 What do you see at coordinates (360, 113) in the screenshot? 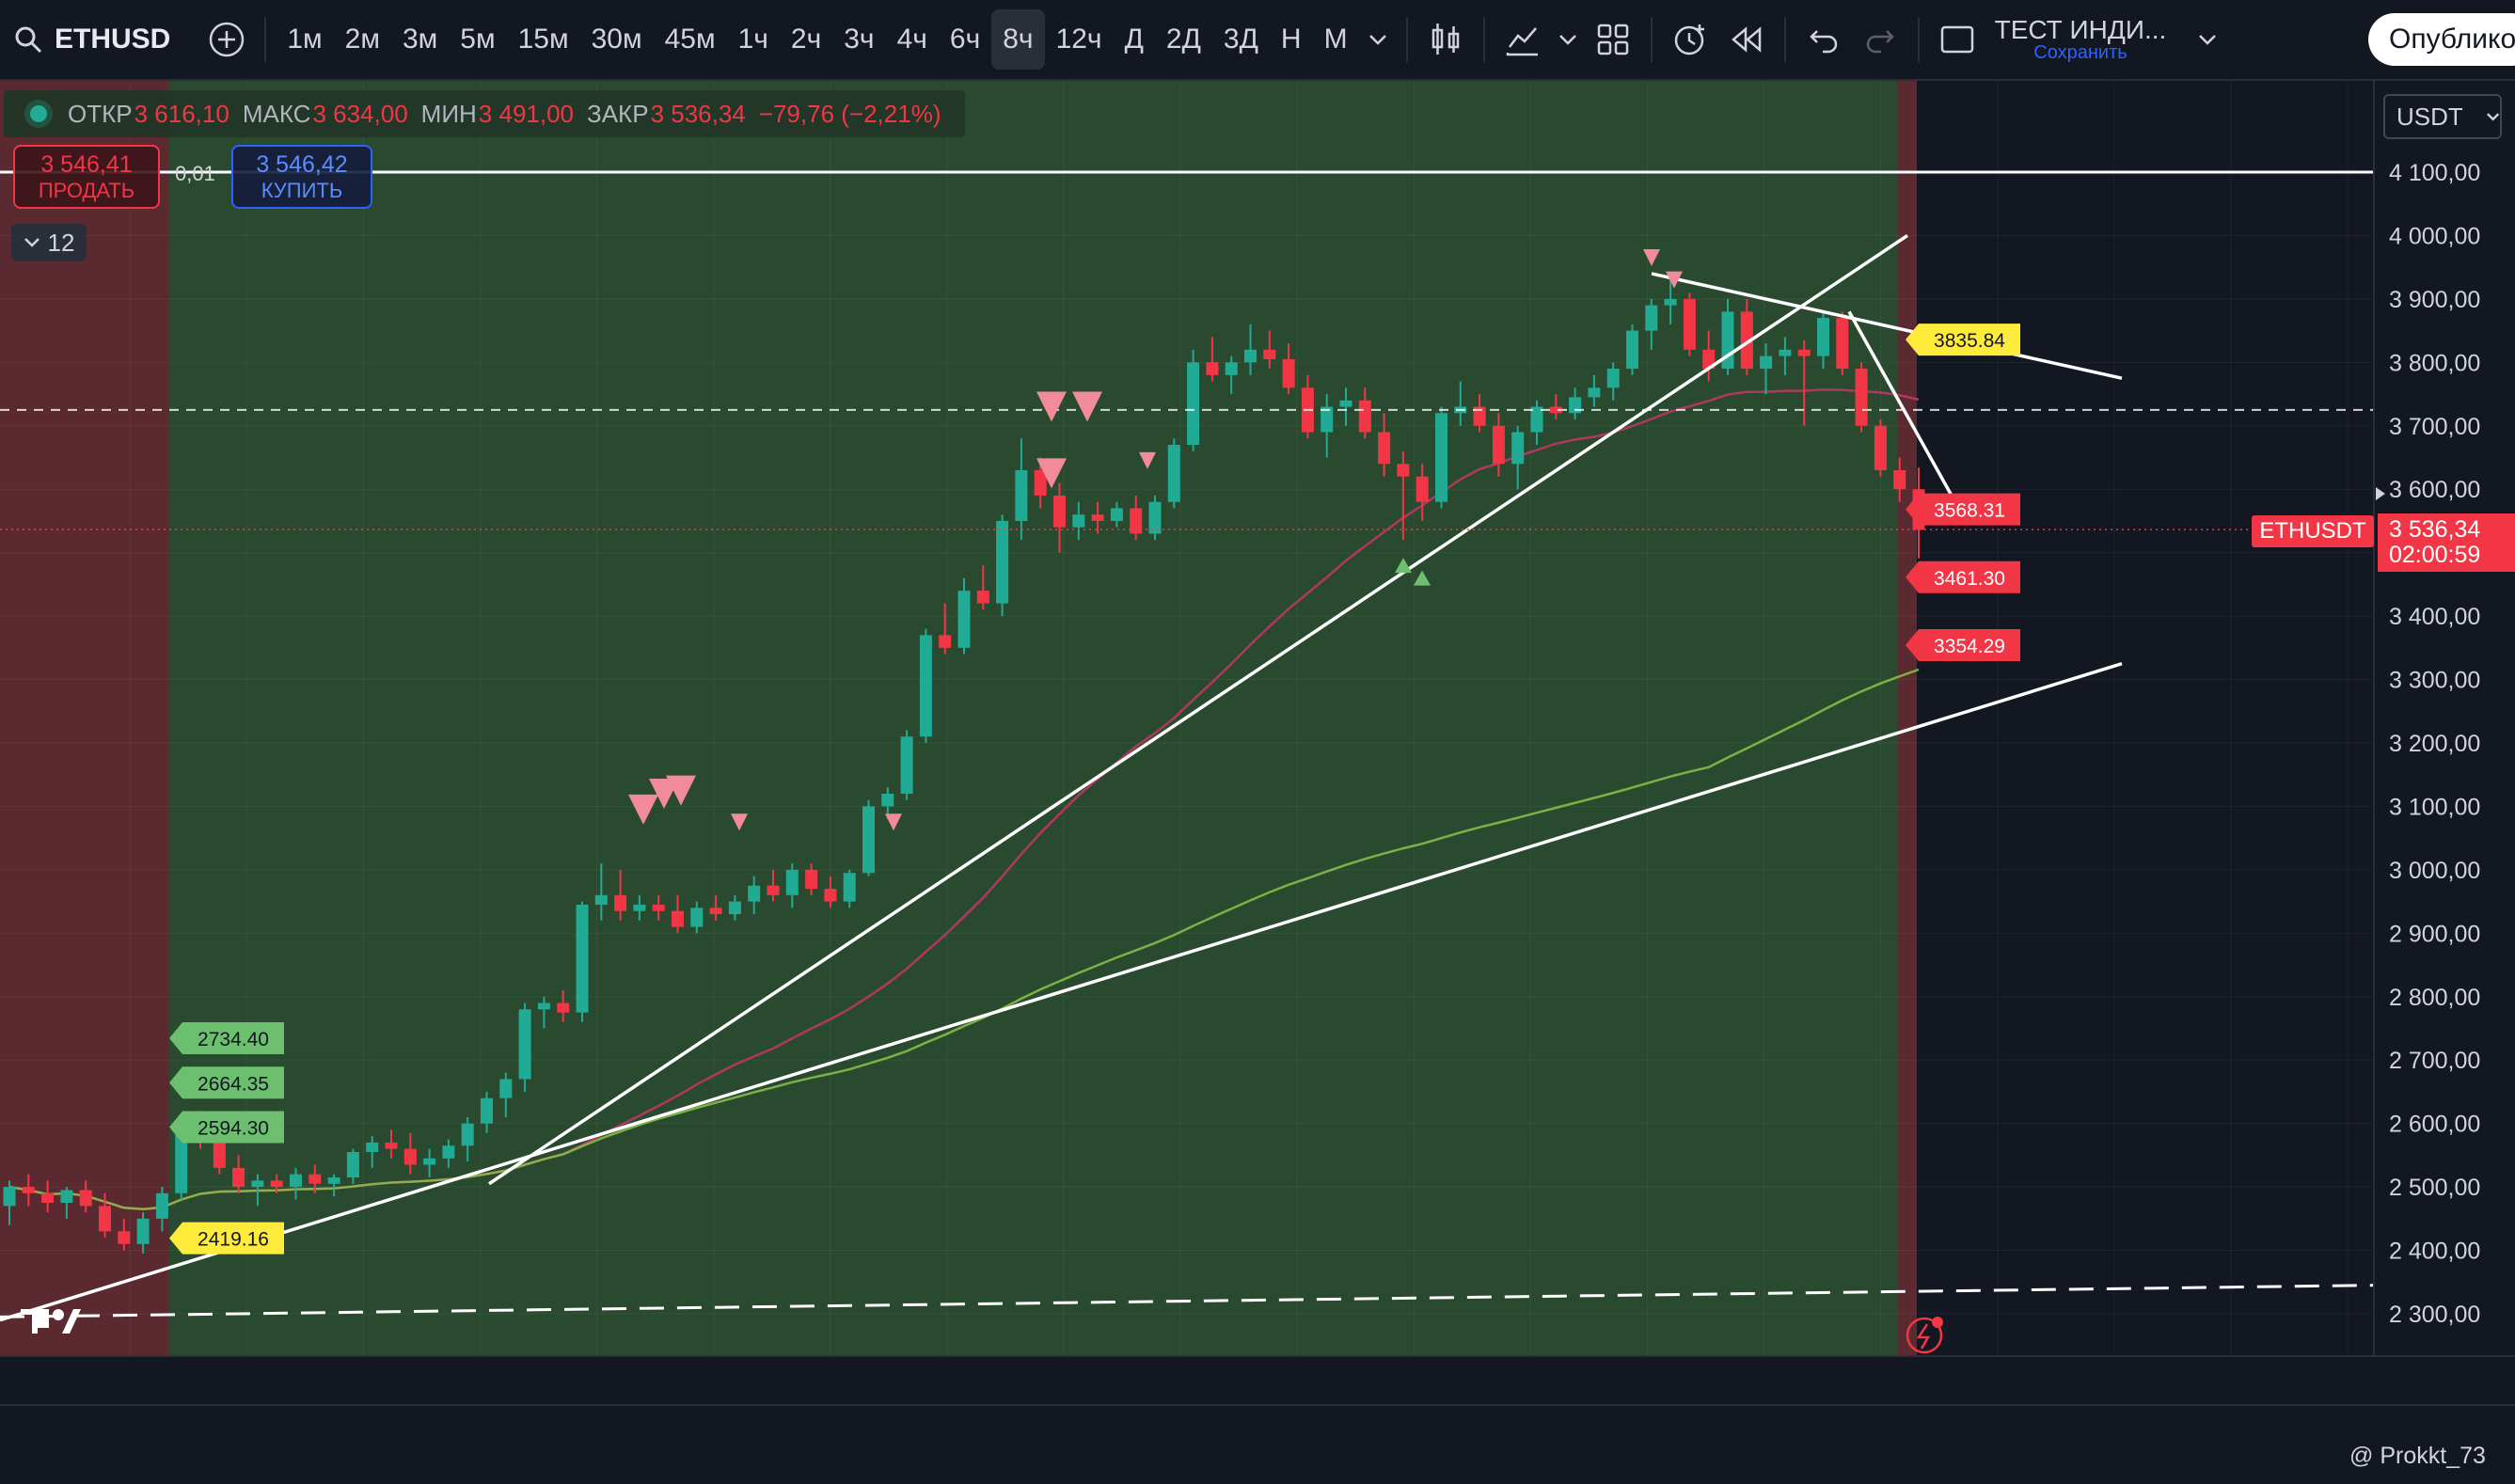
I see `high-value: 3 634,00` at bounding box center [360, 113].